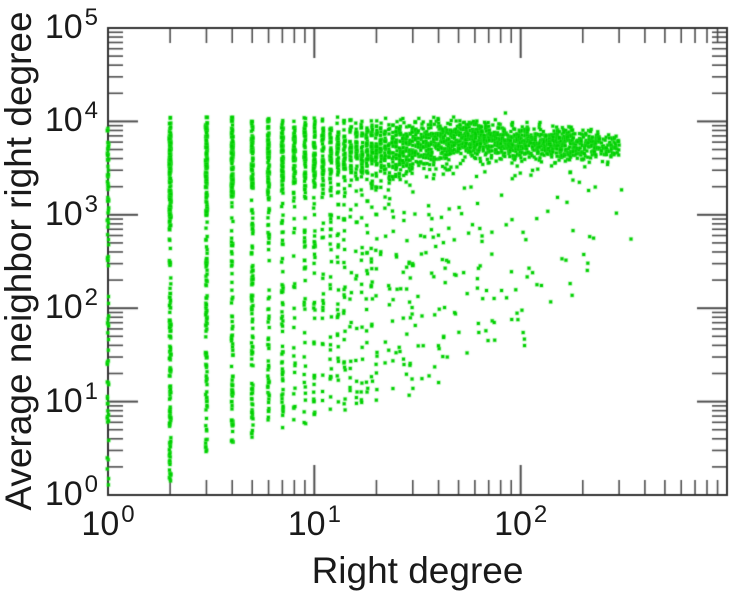 Image resolution: width=739 pixels, height=600 pixels. I want to click on tick-exponent: 5, so click(91, 17).